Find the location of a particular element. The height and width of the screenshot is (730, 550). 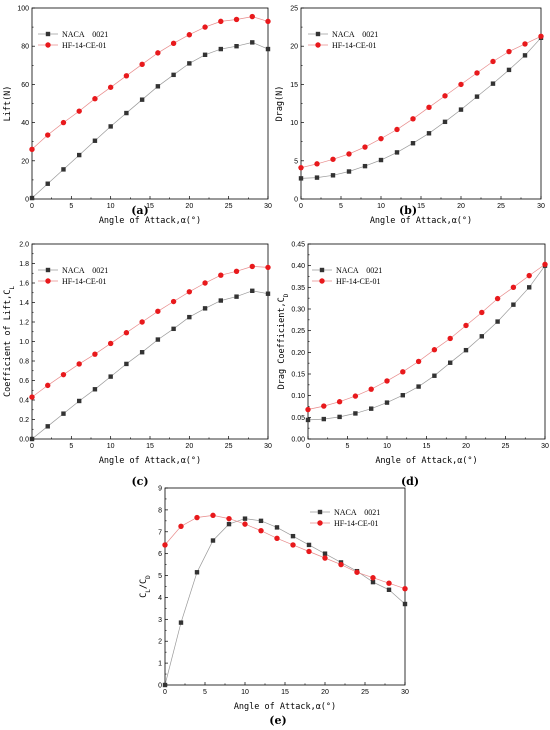

panel-label: (e) is located at coordinates (277, 720).